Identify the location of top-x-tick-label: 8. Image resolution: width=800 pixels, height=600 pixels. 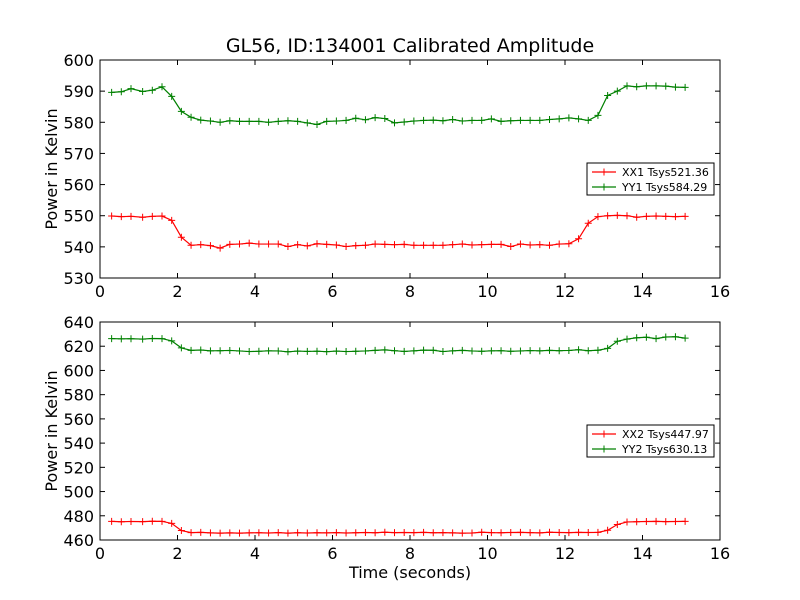
(410, 291).